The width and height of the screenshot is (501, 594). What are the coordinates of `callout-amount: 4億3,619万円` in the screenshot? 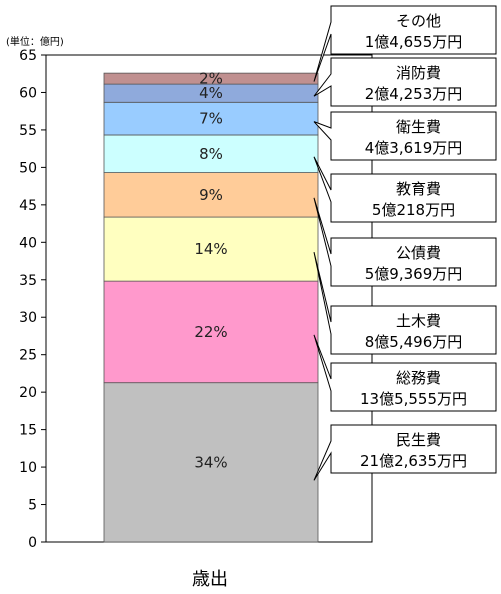 It's located at (414, 148).